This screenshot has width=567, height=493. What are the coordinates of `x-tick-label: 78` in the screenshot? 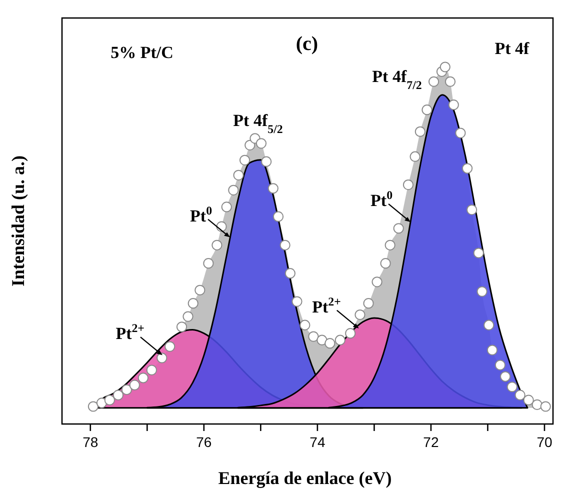 It's located at (90, 442).